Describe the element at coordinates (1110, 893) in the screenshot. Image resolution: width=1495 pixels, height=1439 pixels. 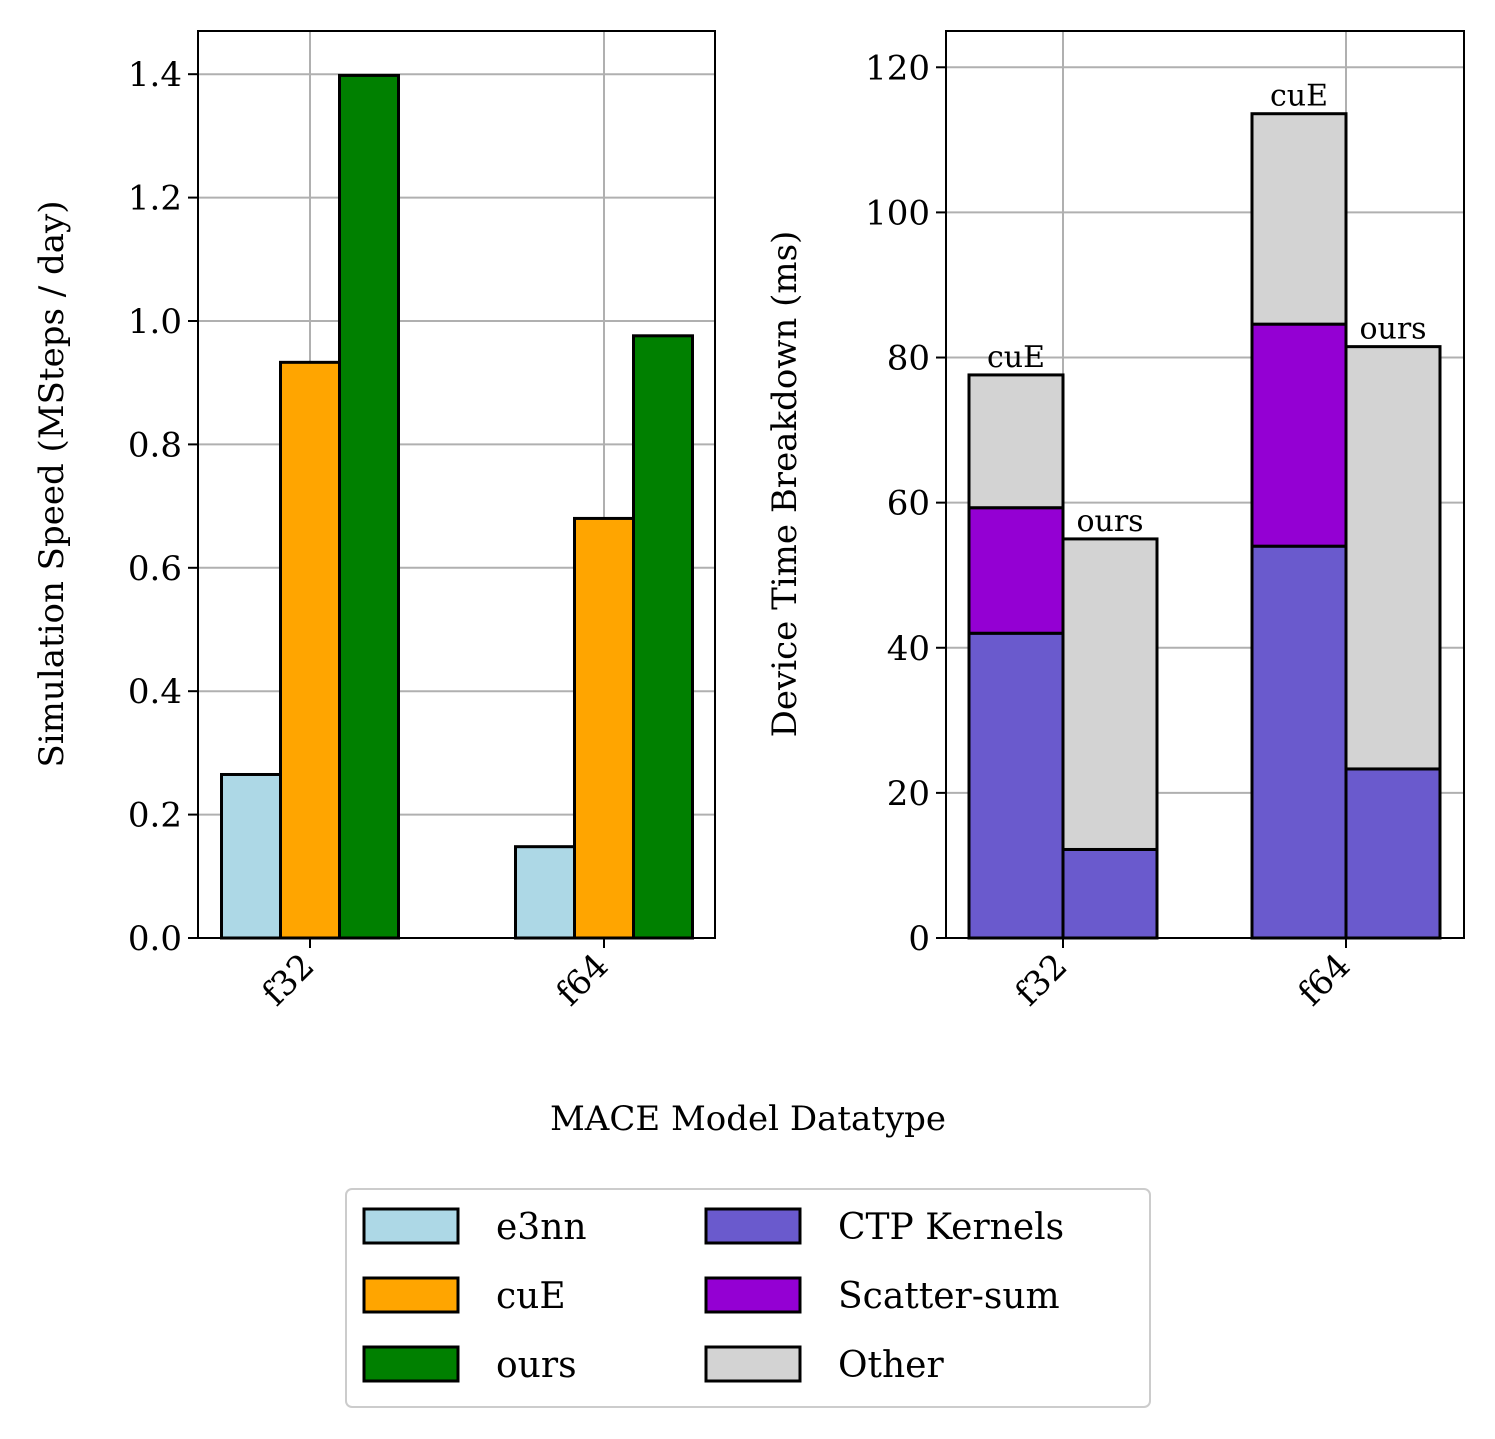
I see `stack-ours-f32-ctp-kernels` at that location.